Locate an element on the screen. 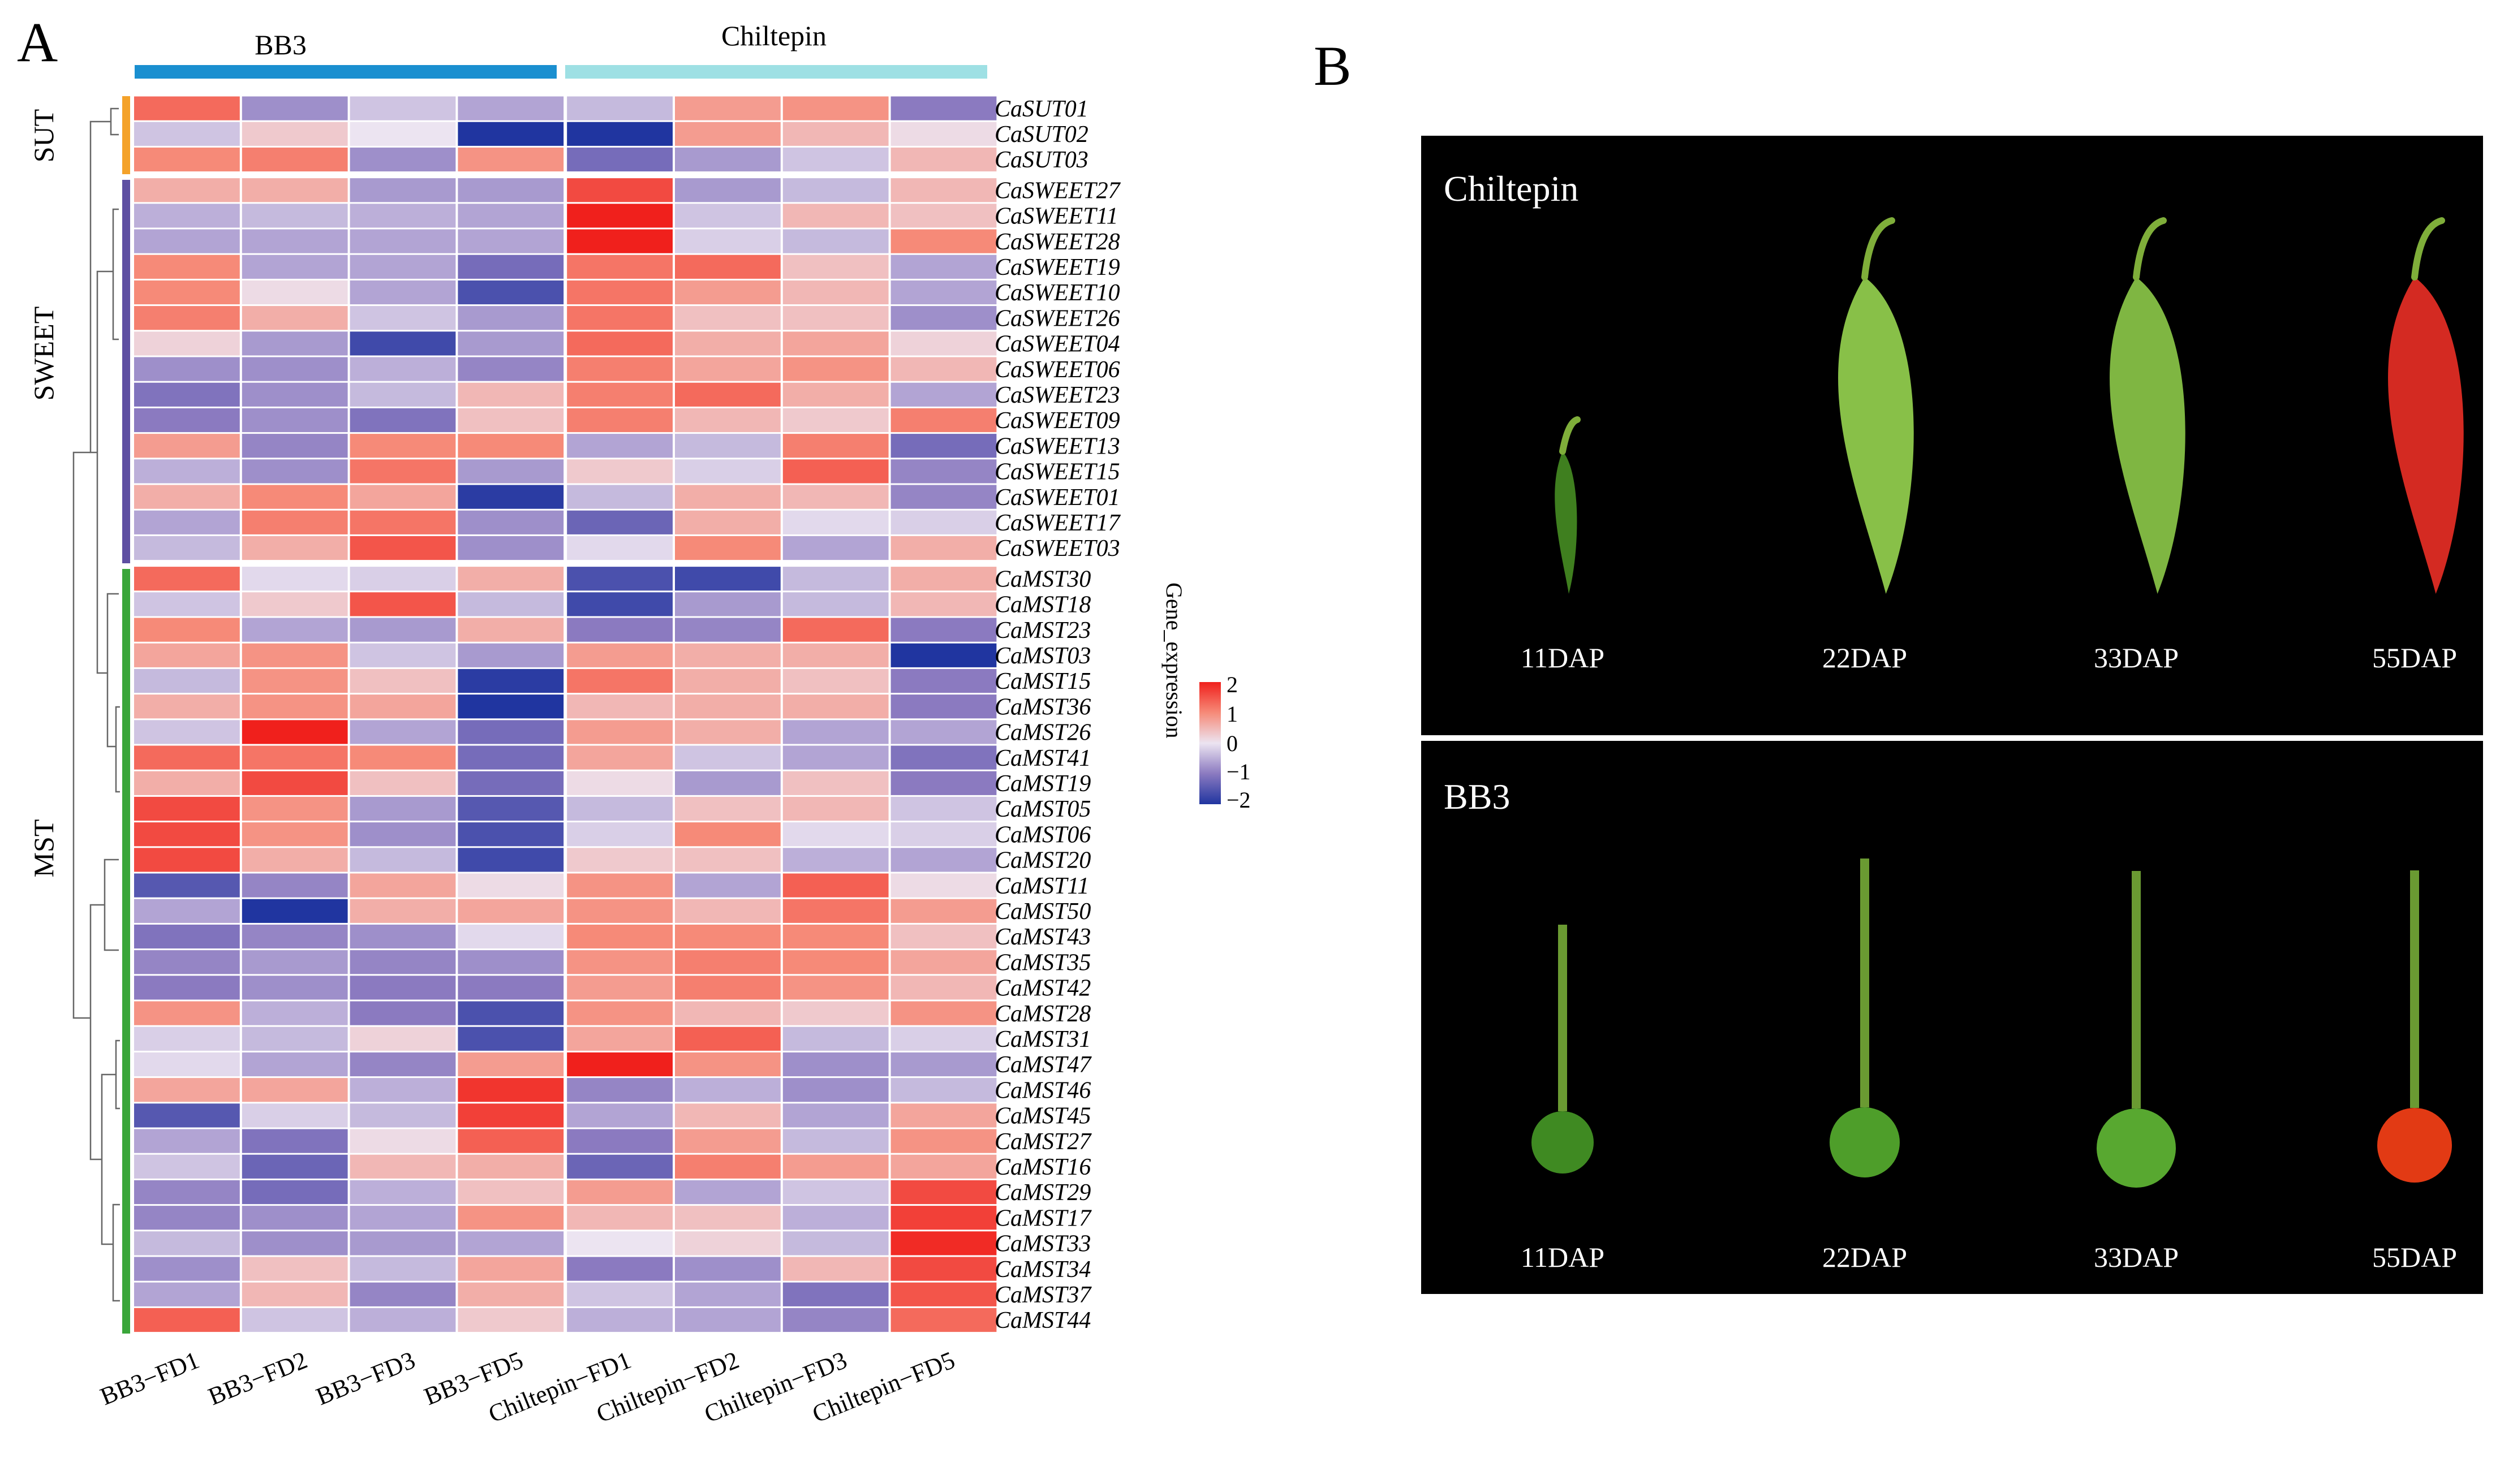  row-label: CaMST23 is located at coordinates (1043, 631).